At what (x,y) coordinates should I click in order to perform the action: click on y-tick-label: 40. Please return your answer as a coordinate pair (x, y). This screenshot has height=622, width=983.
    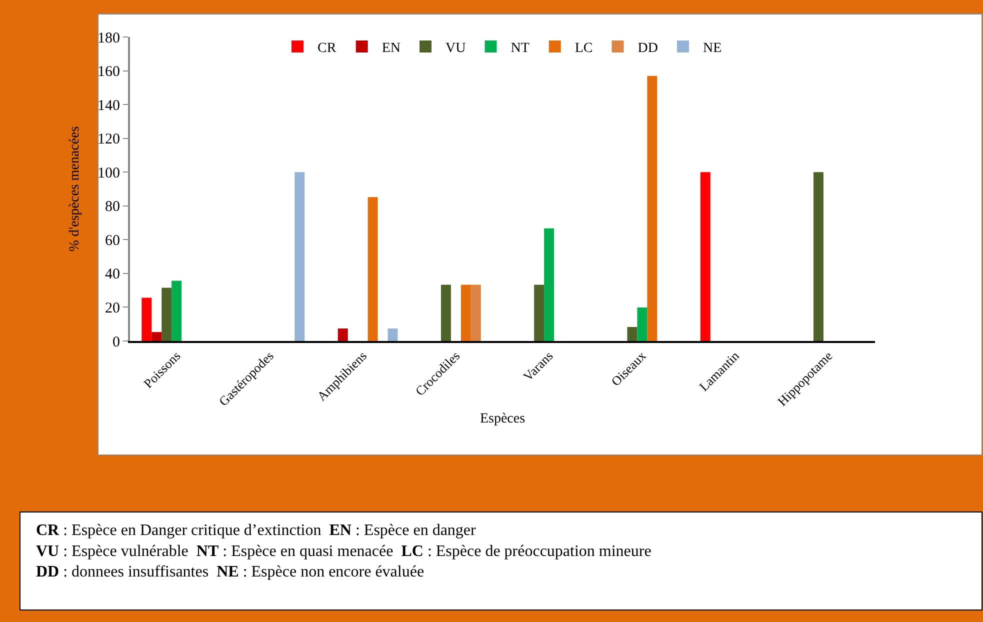
    Looking at the image, I should click on (112, 274).